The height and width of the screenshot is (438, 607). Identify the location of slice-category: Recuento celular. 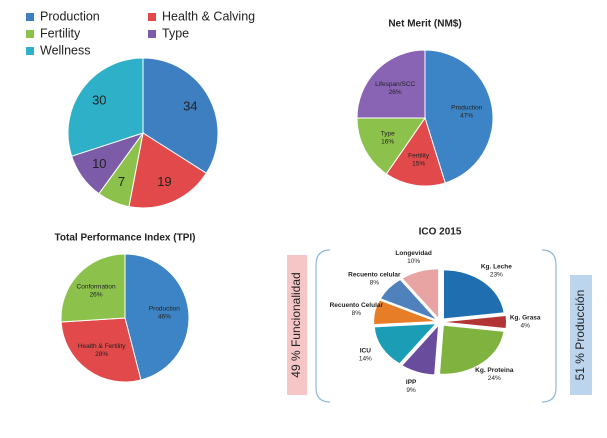
(374, 274).